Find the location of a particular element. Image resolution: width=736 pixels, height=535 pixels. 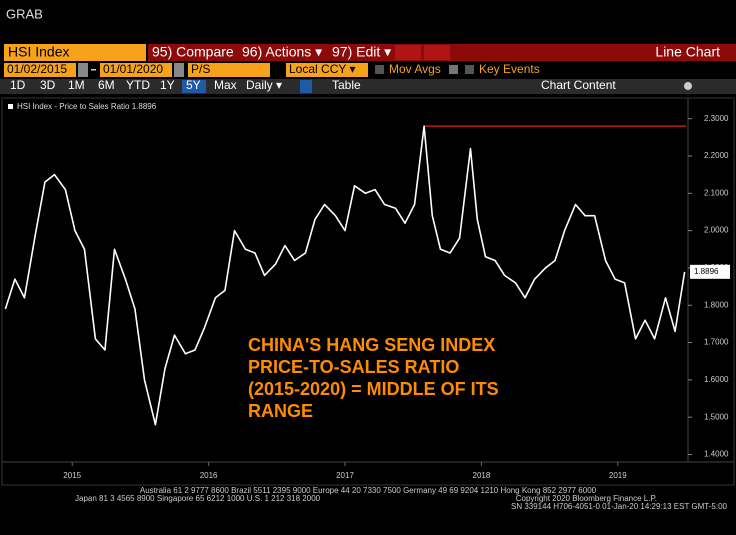

y-tick-label: 1.8000 is located at coordinates (716, 304).